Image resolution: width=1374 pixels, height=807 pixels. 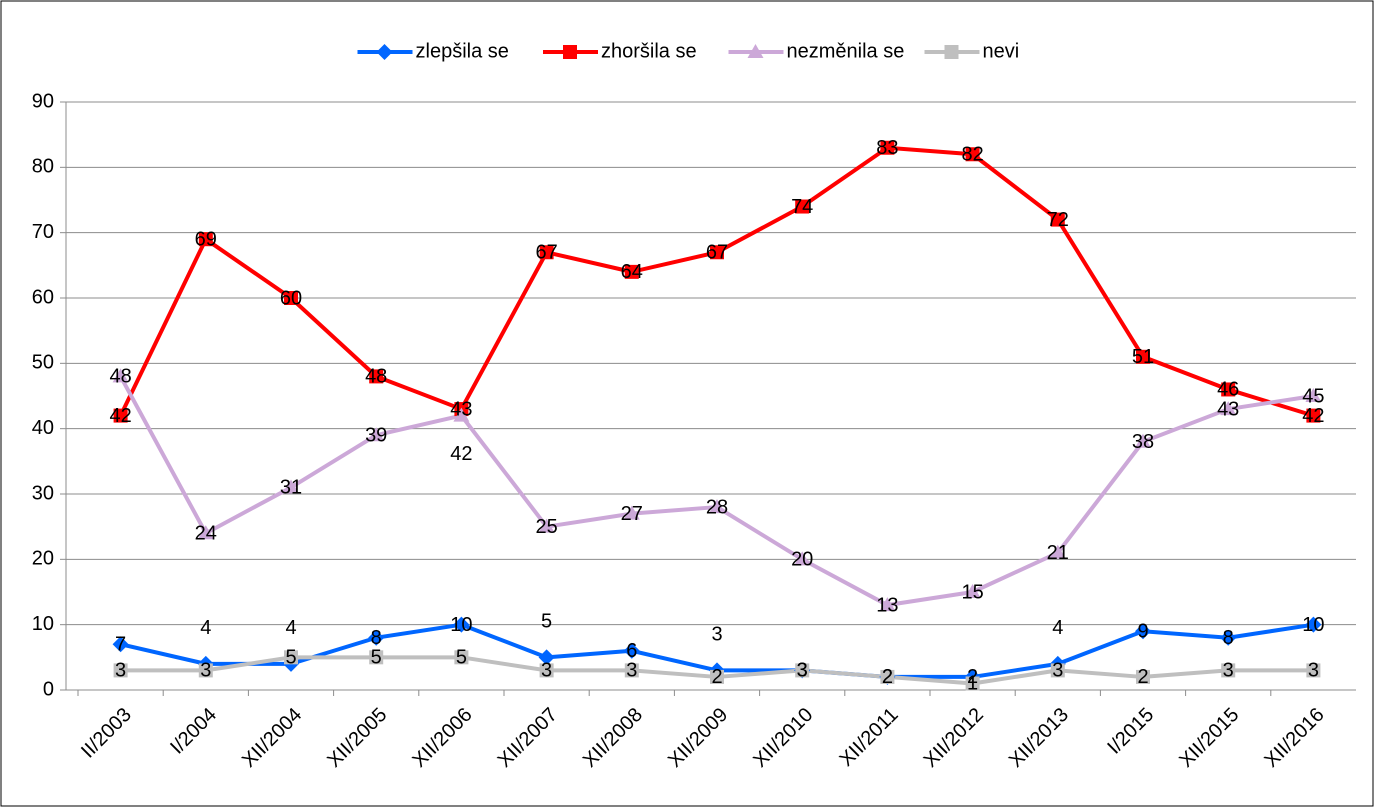 I want to click on data-label: 82, so click(x=972, y=155).